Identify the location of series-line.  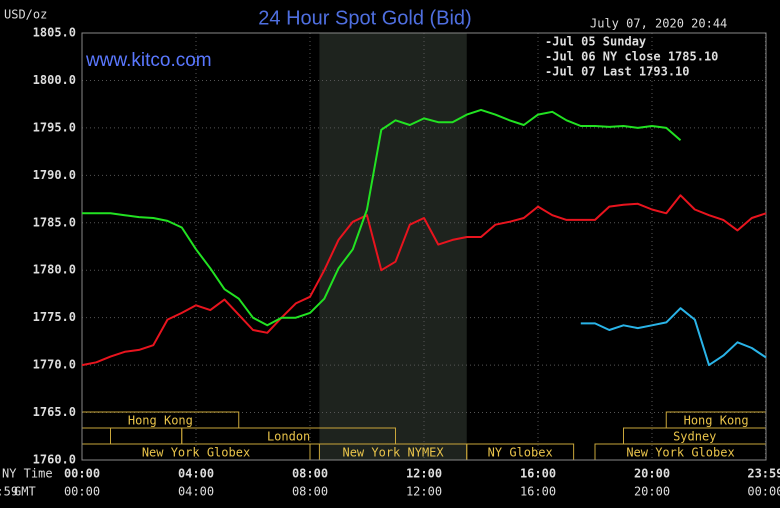
(673, 337).